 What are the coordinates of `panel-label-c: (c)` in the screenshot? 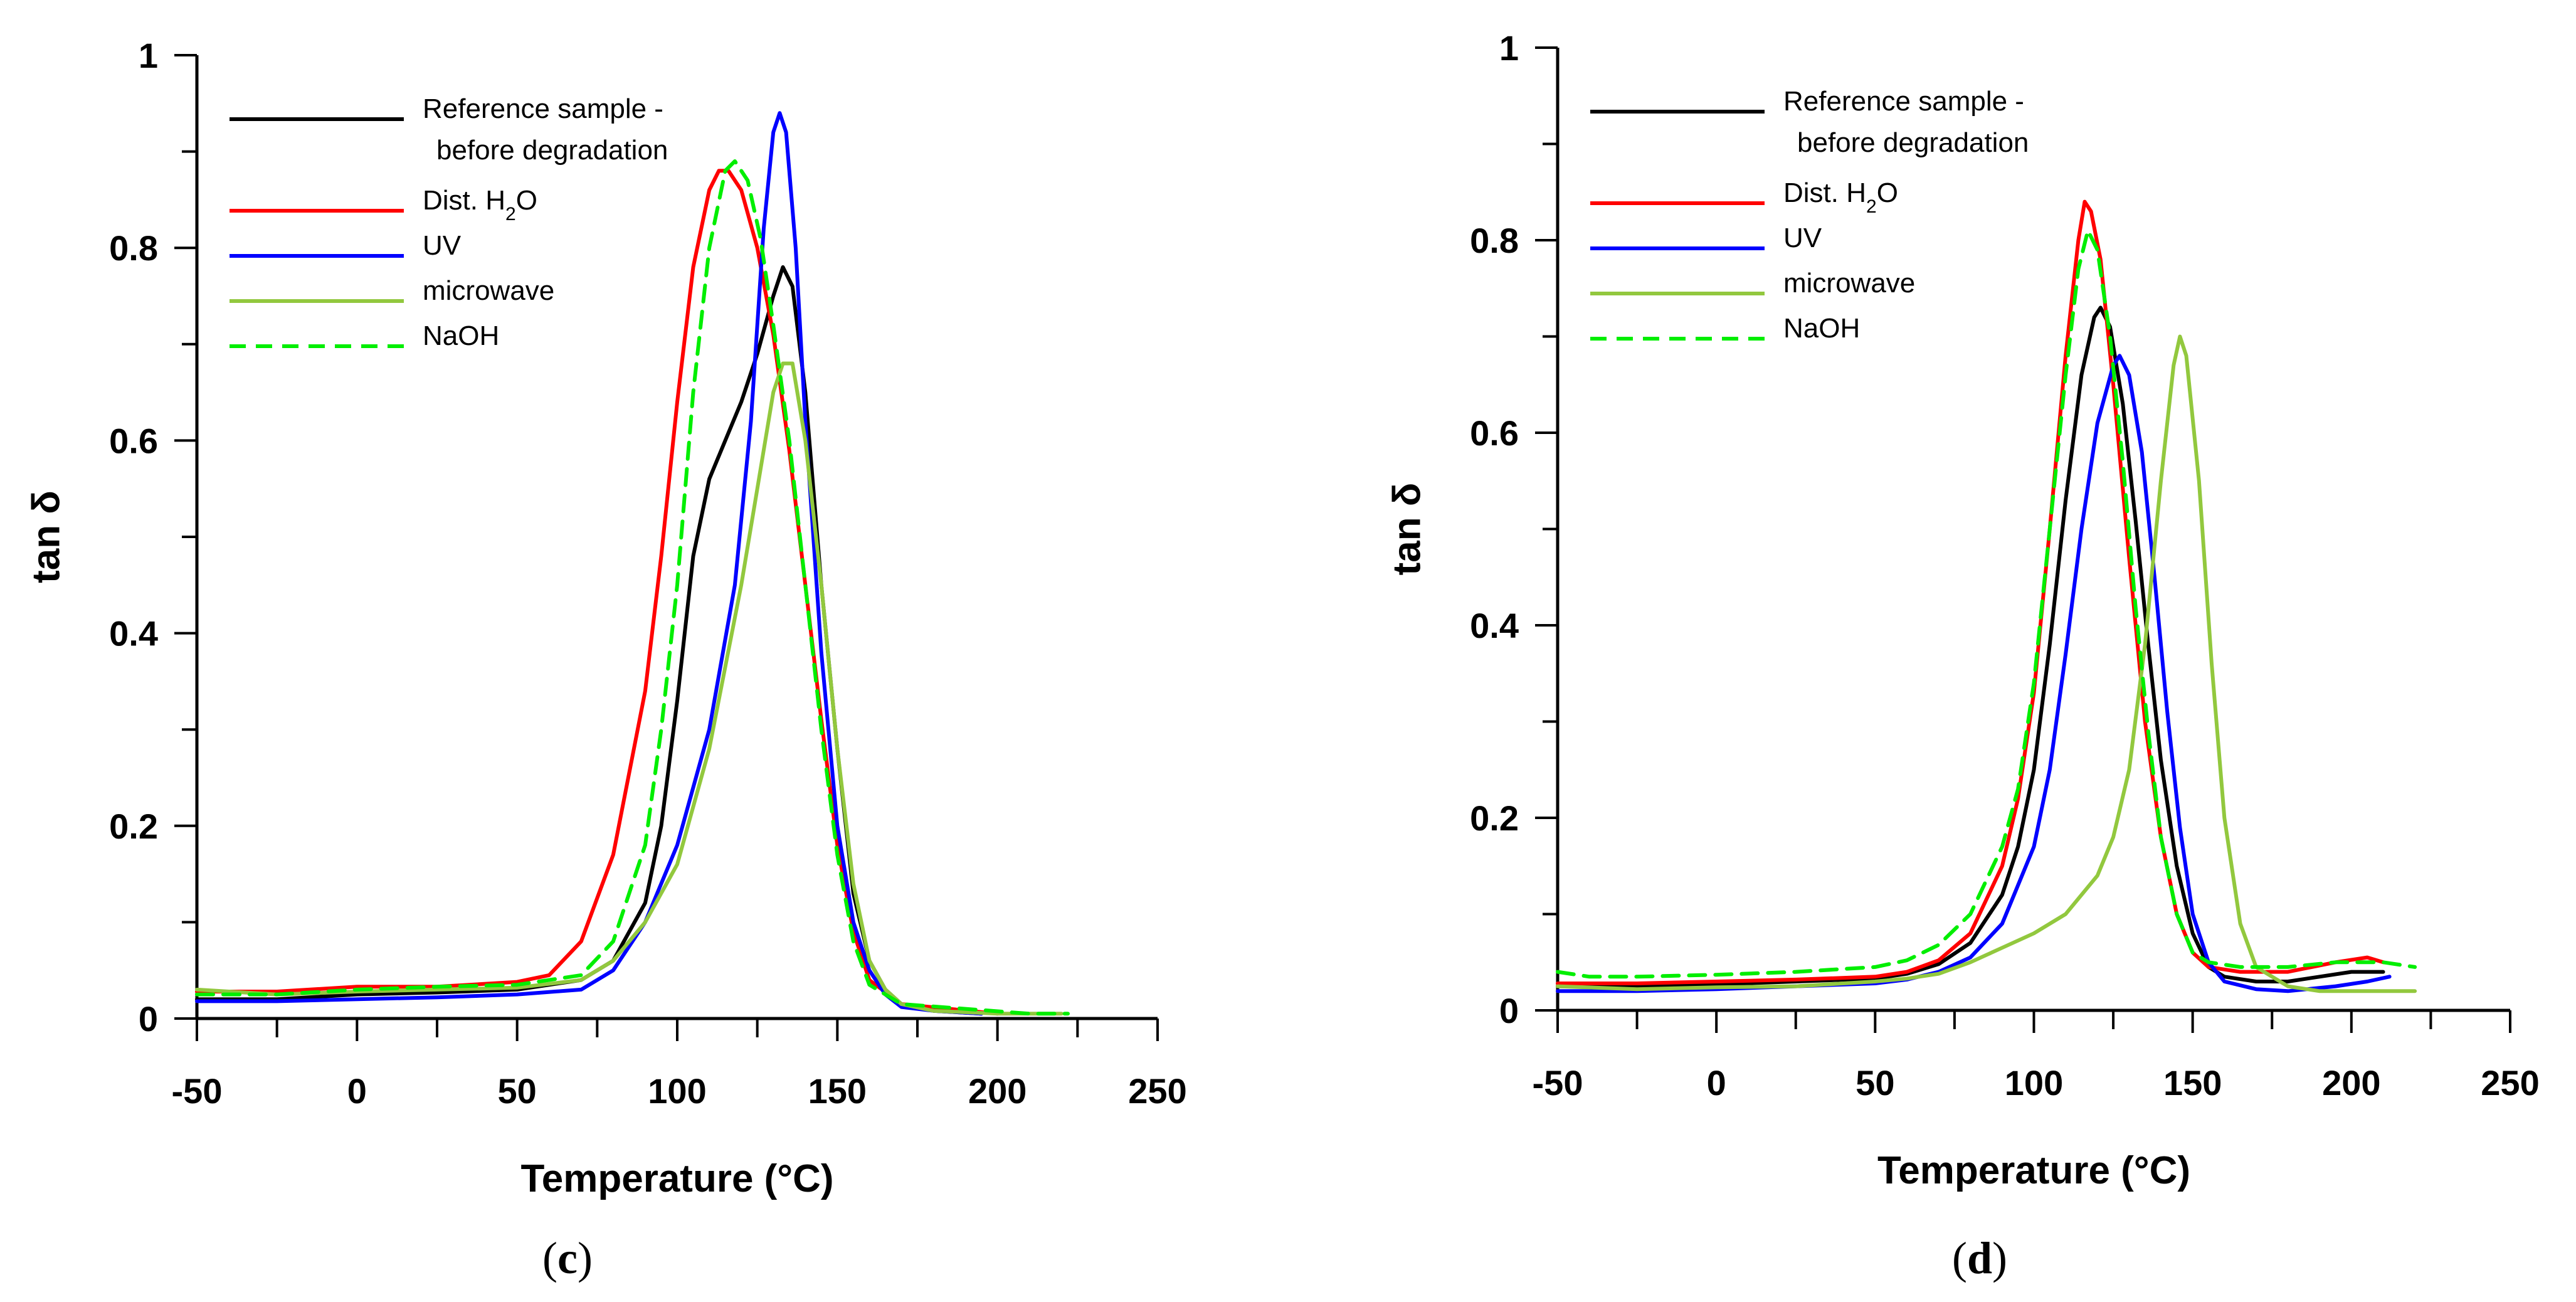 It's located at (567, 1258).